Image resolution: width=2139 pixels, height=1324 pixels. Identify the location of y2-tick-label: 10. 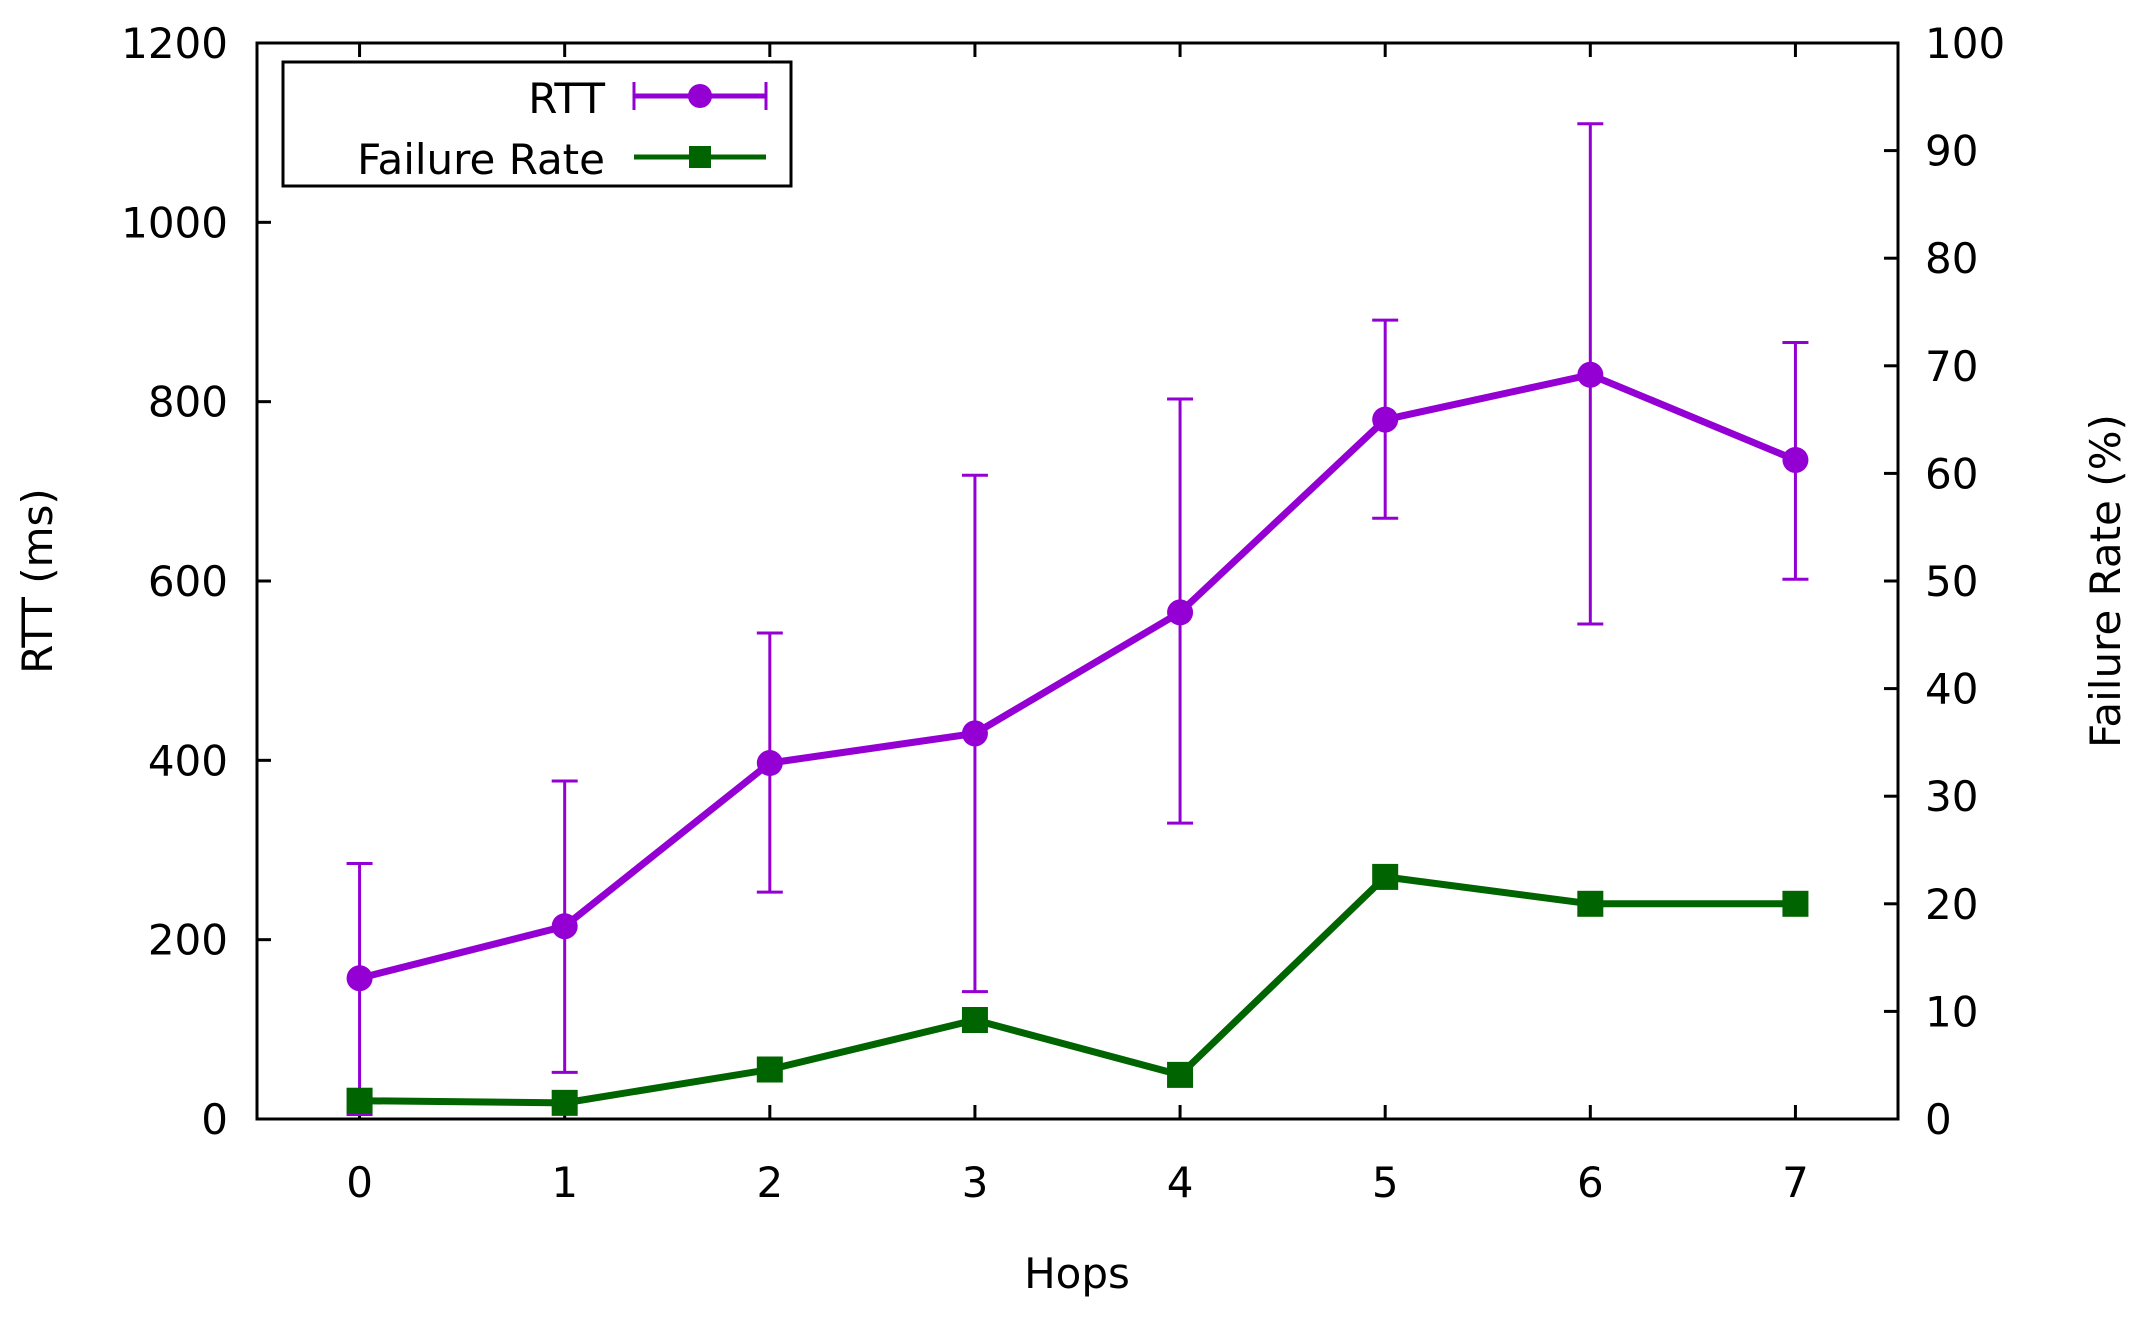
(1951, 1011).